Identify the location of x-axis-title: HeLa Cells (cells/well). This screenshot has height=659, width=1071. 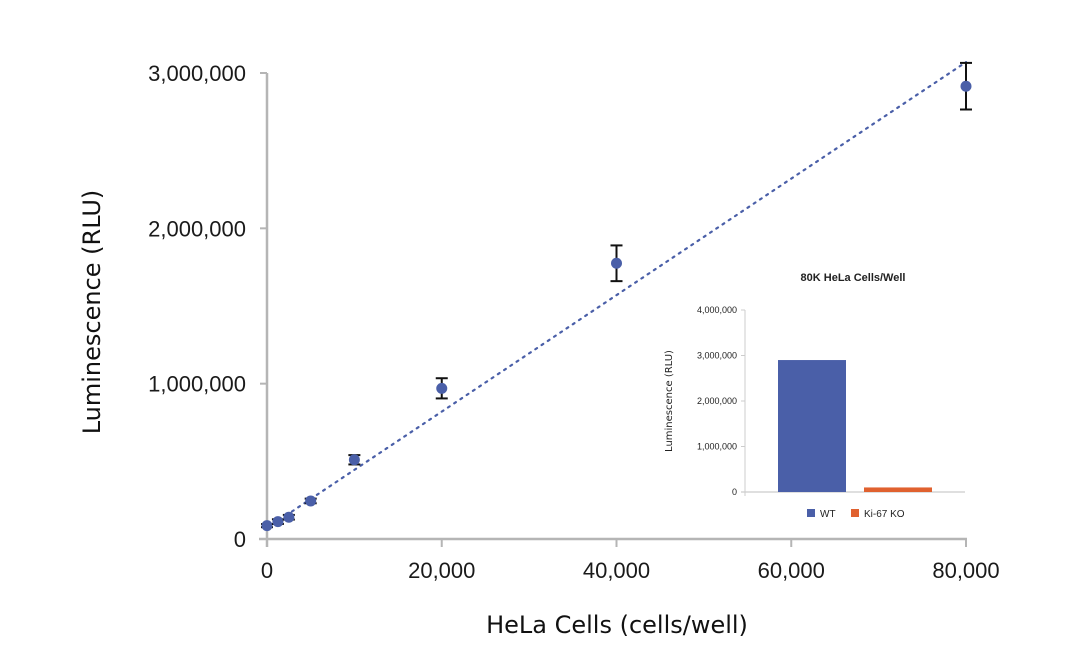
(617, 625).